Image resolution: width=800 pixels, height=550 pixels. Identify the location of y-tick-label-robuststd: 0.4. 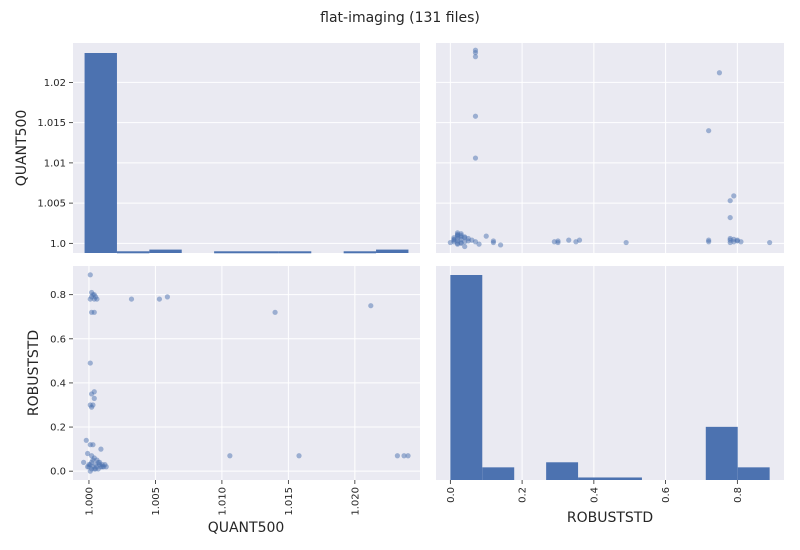
(58, 383).